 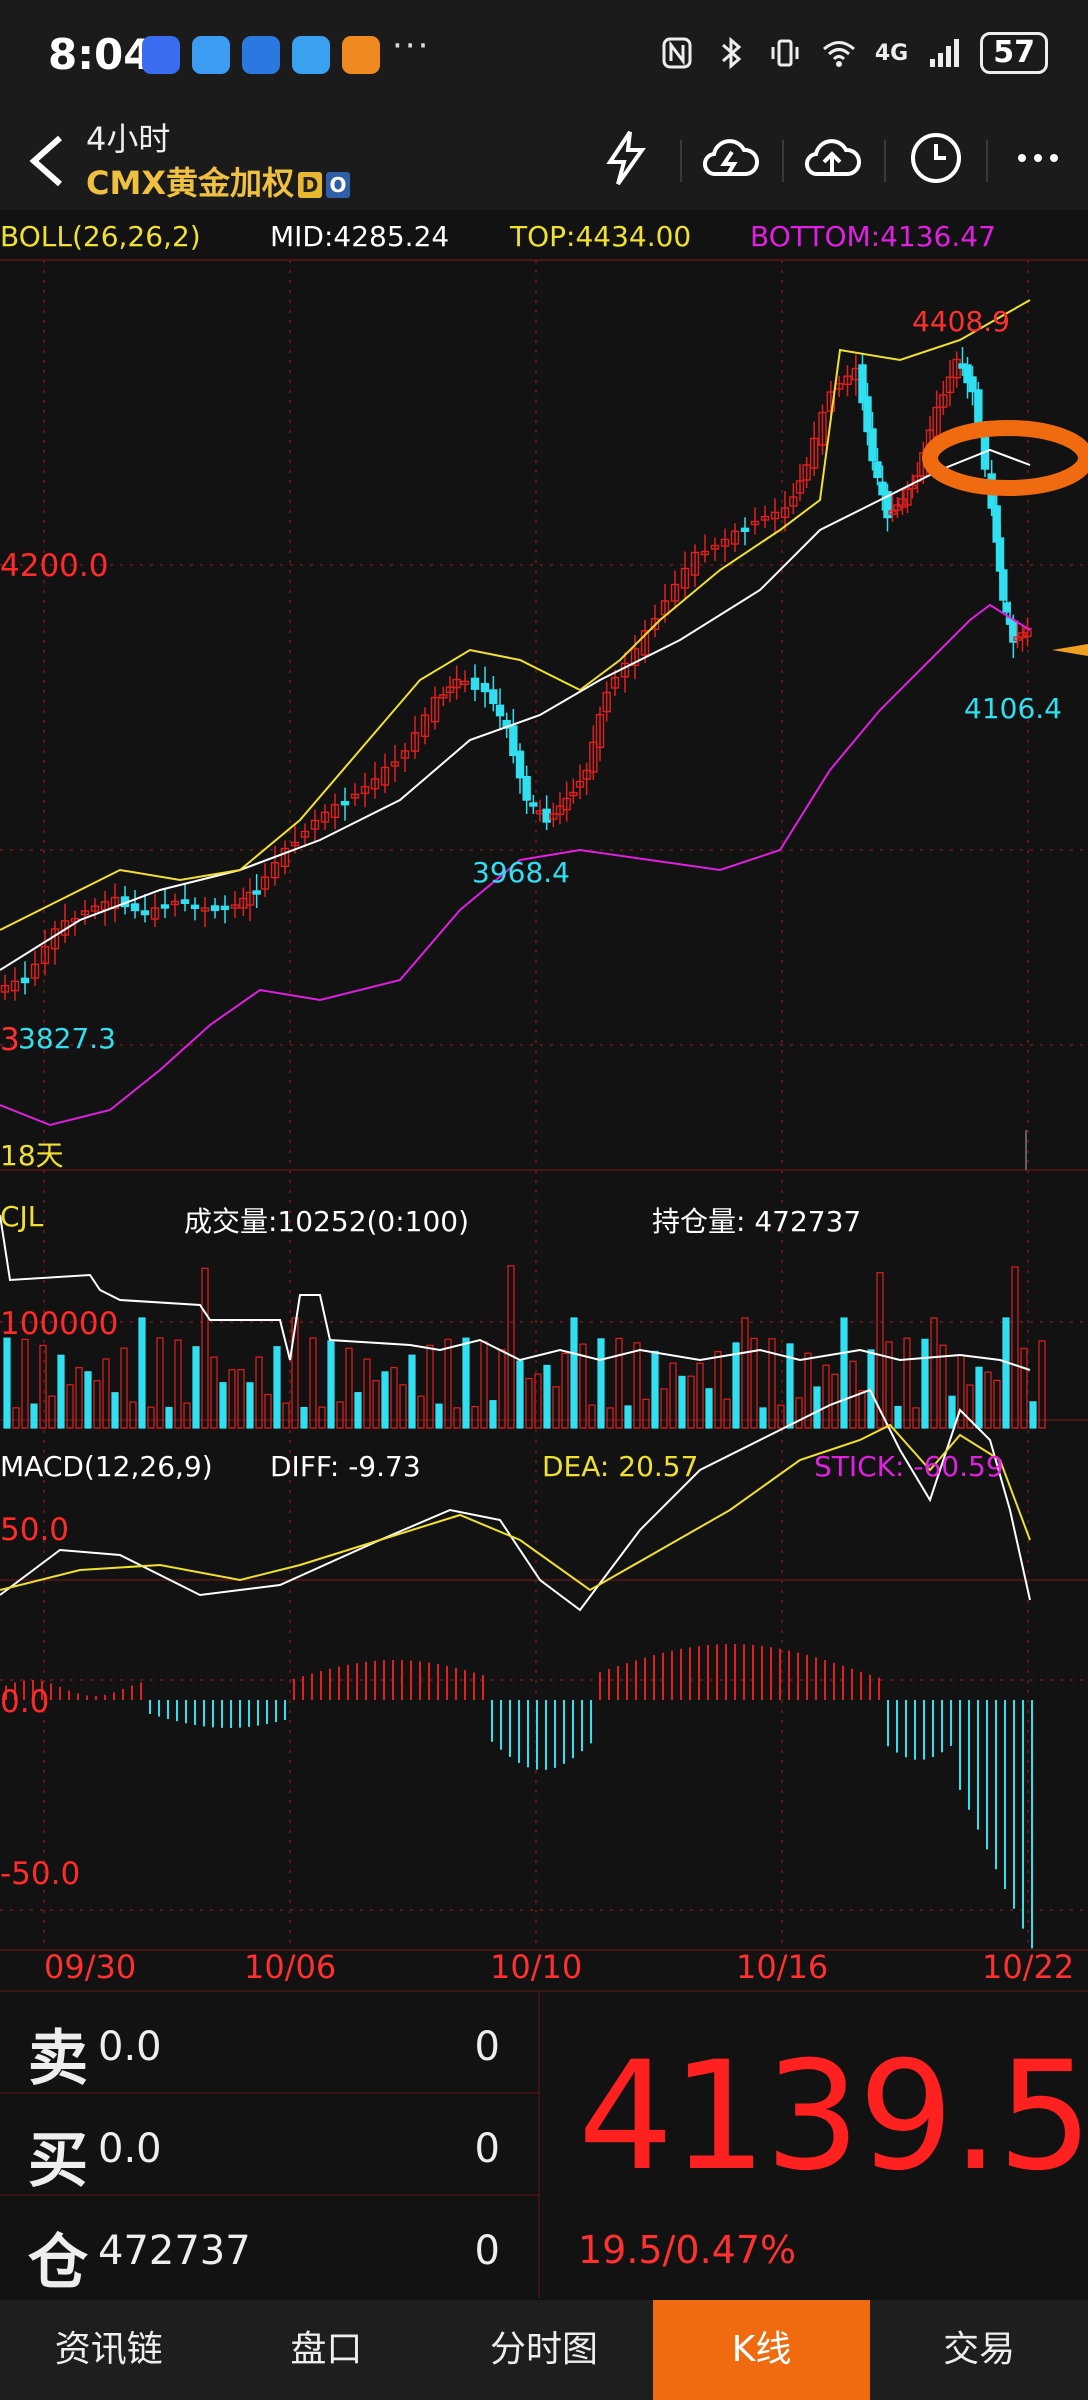 I want to click on timeframe-label: 4小时, so click(x=128, y=139).